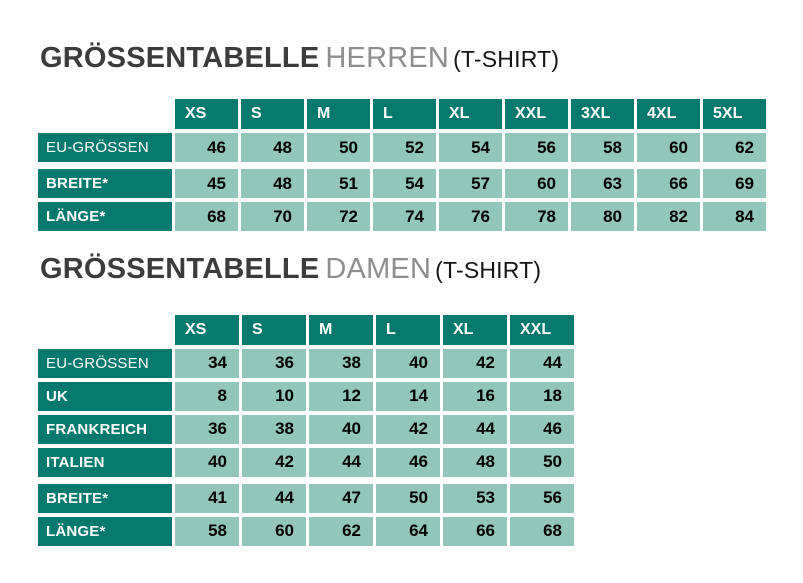  I want to click on size-cell: 14, so click(408, 396).